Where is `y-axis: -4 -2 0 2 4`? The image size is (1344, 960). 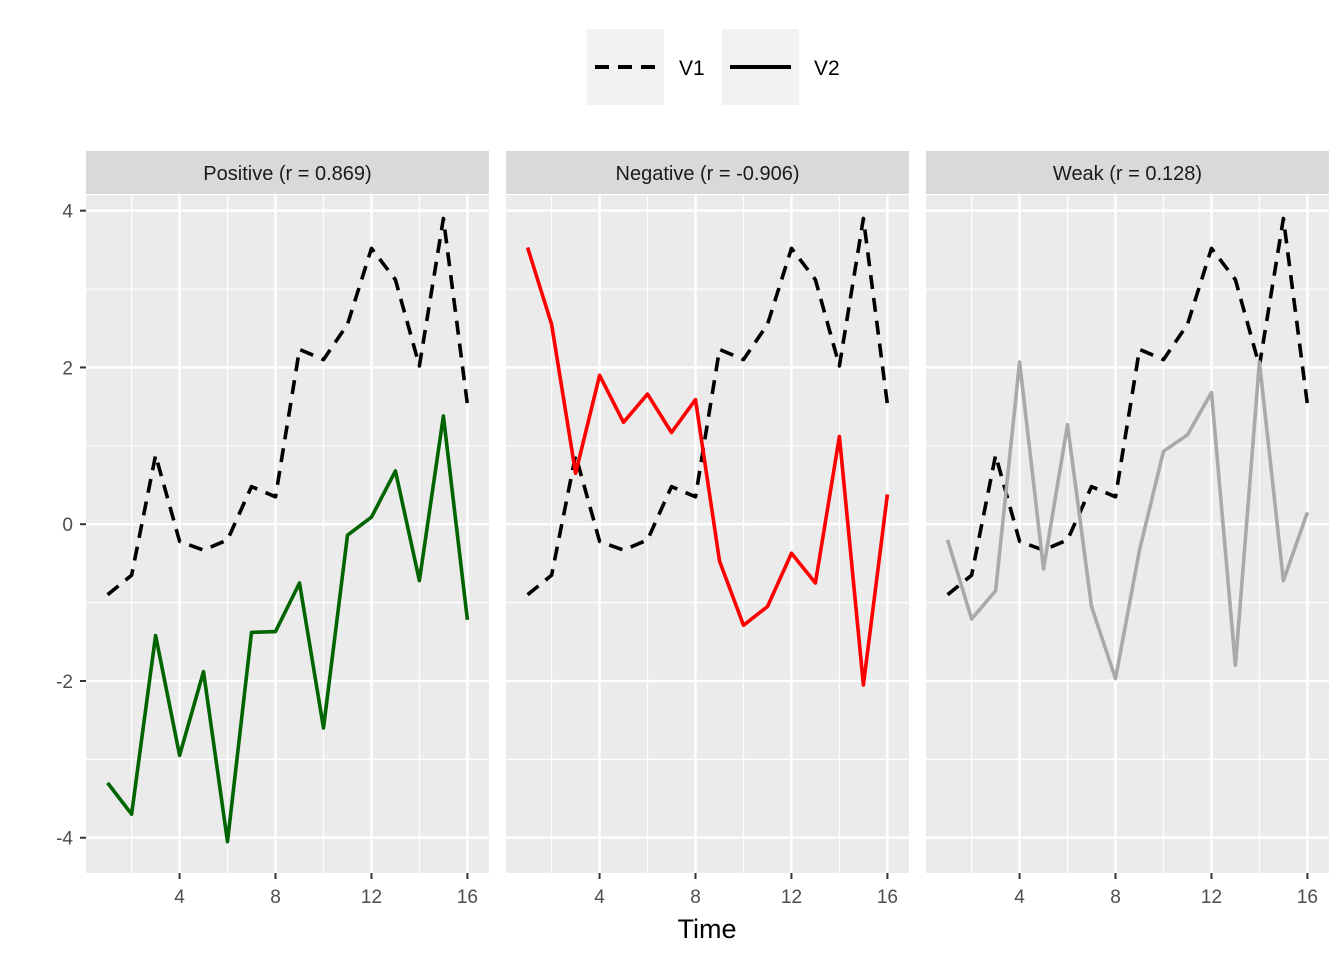
y-axis: -4 -2 0 2 4 is located at coordinates (71, 526).